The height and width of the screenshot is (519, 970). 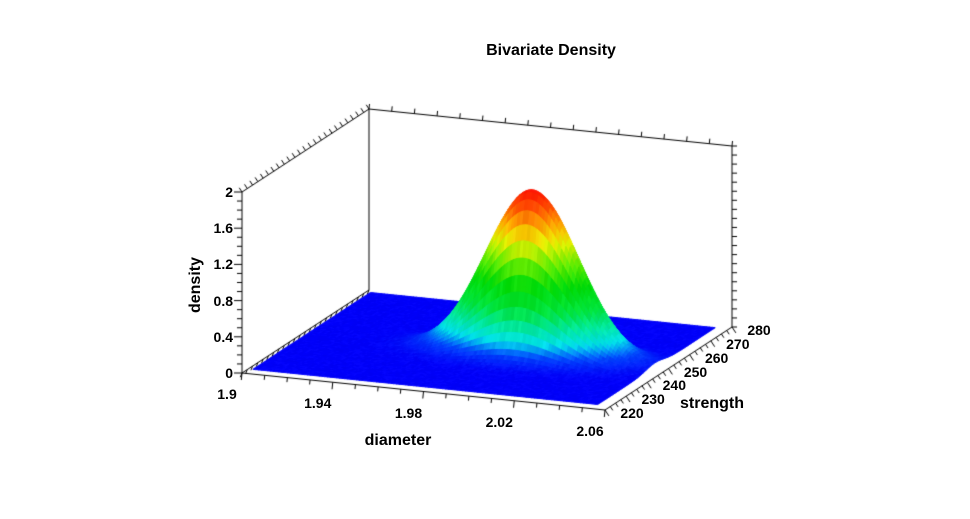 I want to click on z-tick-label: 1.2, so click(x=223, y=264).